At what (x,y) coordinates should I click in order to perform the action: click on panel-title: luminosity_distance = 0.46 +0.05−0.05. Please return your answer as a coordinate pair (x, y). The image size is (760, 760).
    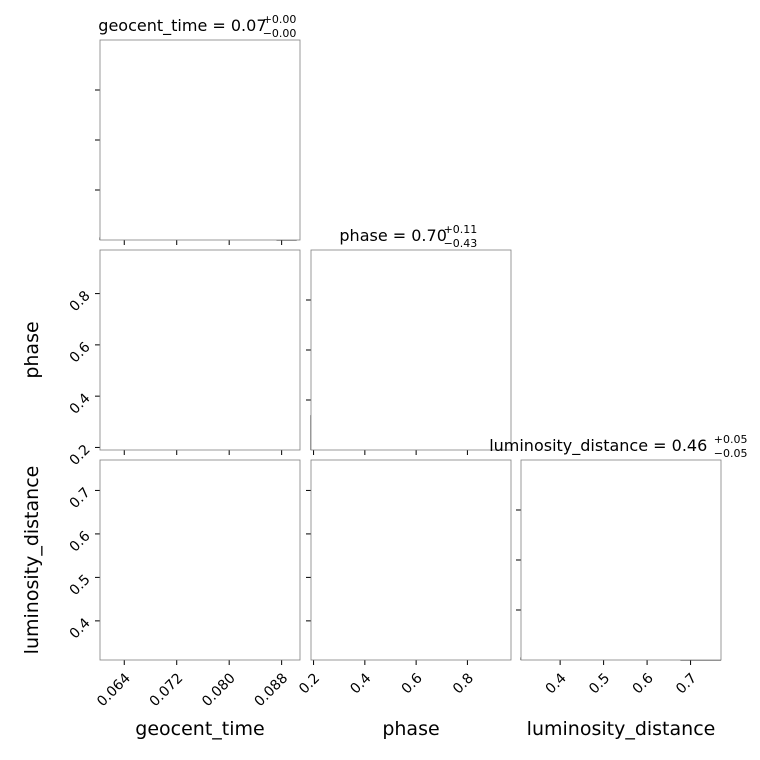
    Looking at the image, I should click on (618, 446).